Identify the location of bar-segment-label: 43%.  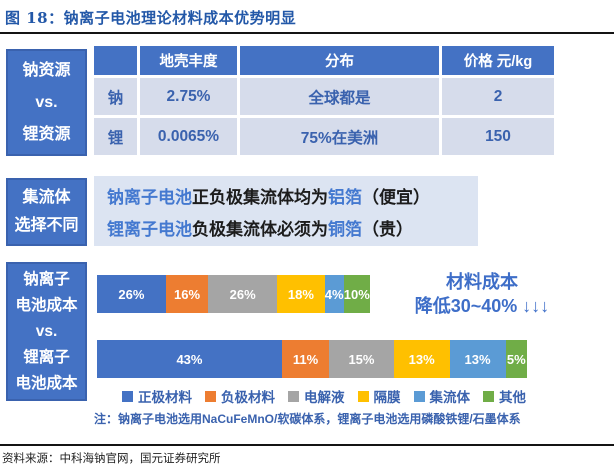
(189, 359).